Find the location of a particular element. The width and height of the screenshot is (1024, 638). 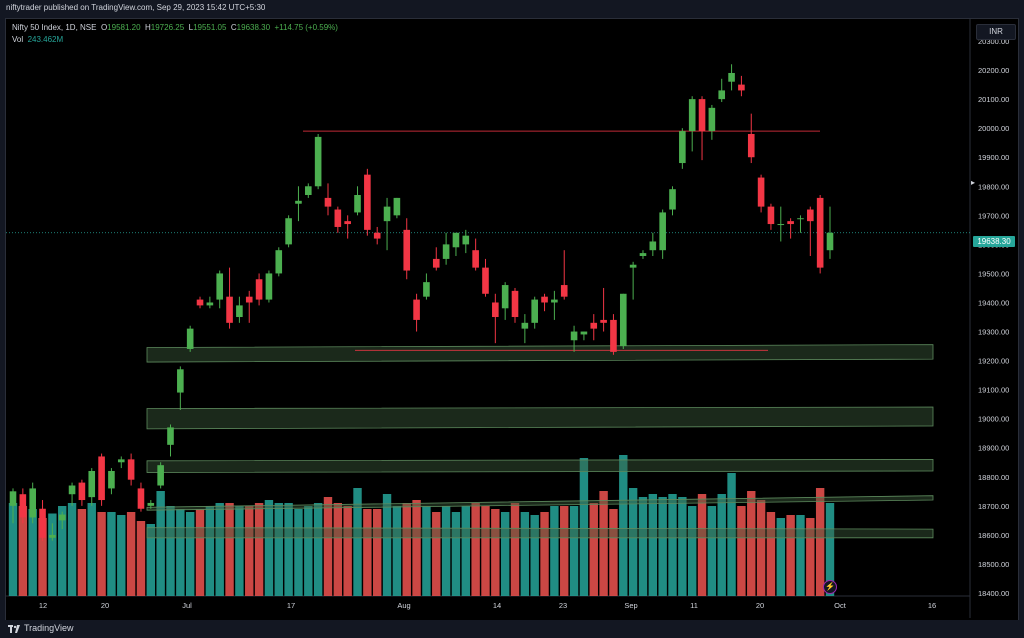

y-tick-label: 19800.00 is located at coordinates (993, 186).